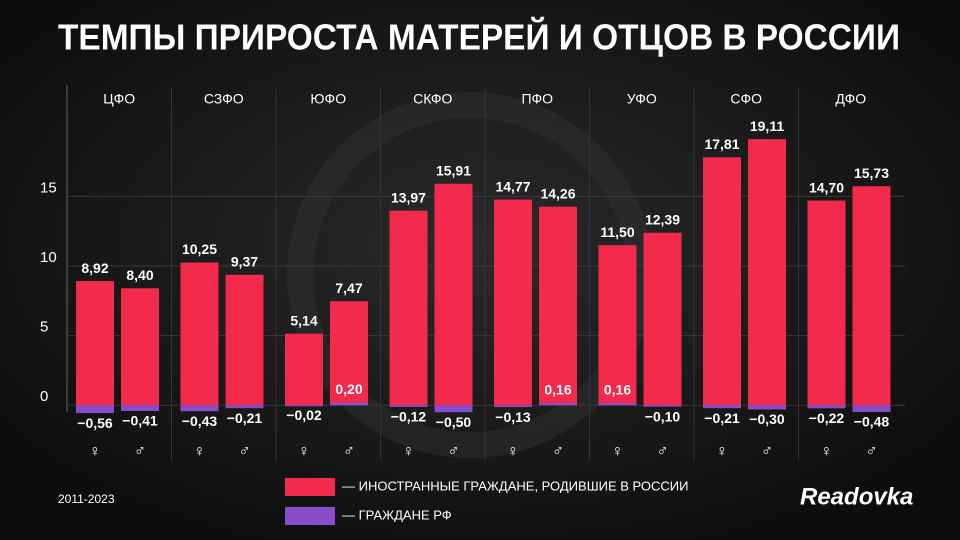 The height and width of the screenshot is (540, 960). I want to click on group-label: ПФО, so click(537, 99).